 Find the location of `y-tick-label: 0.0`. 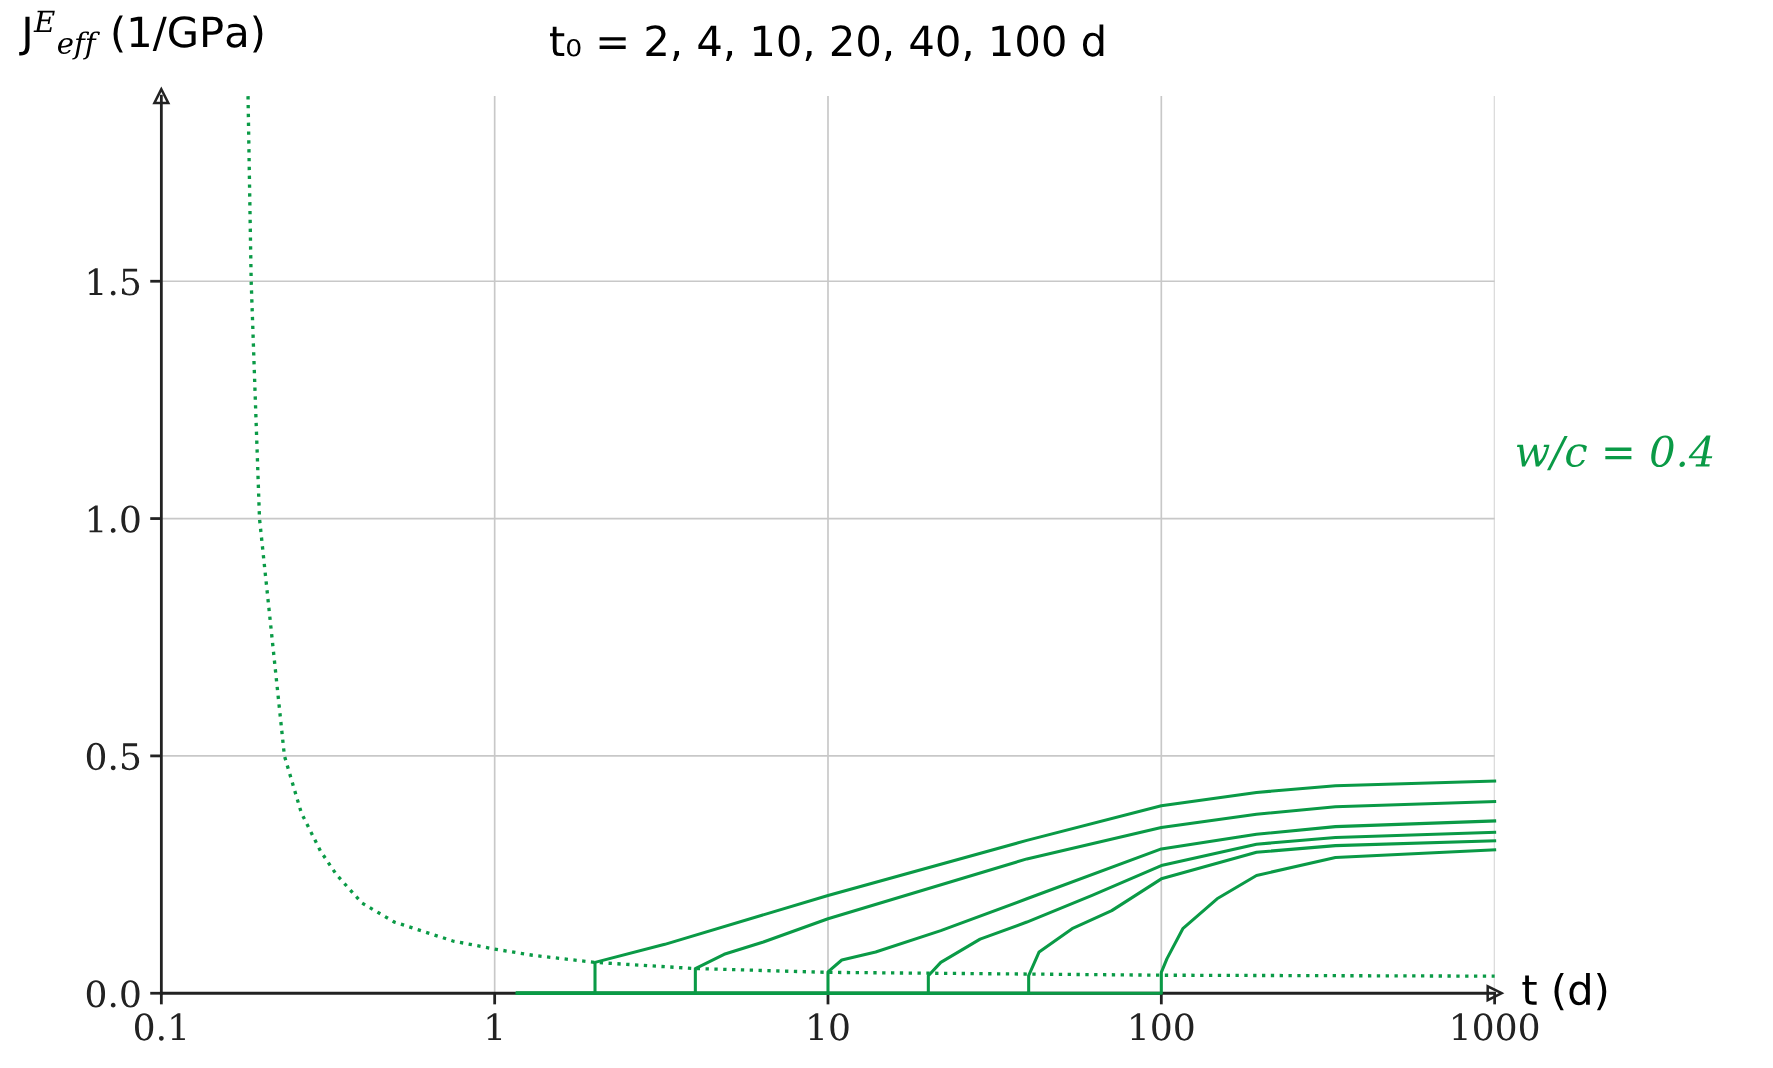

y-tick-label: 0.0 is located at coordinates (113, 994).